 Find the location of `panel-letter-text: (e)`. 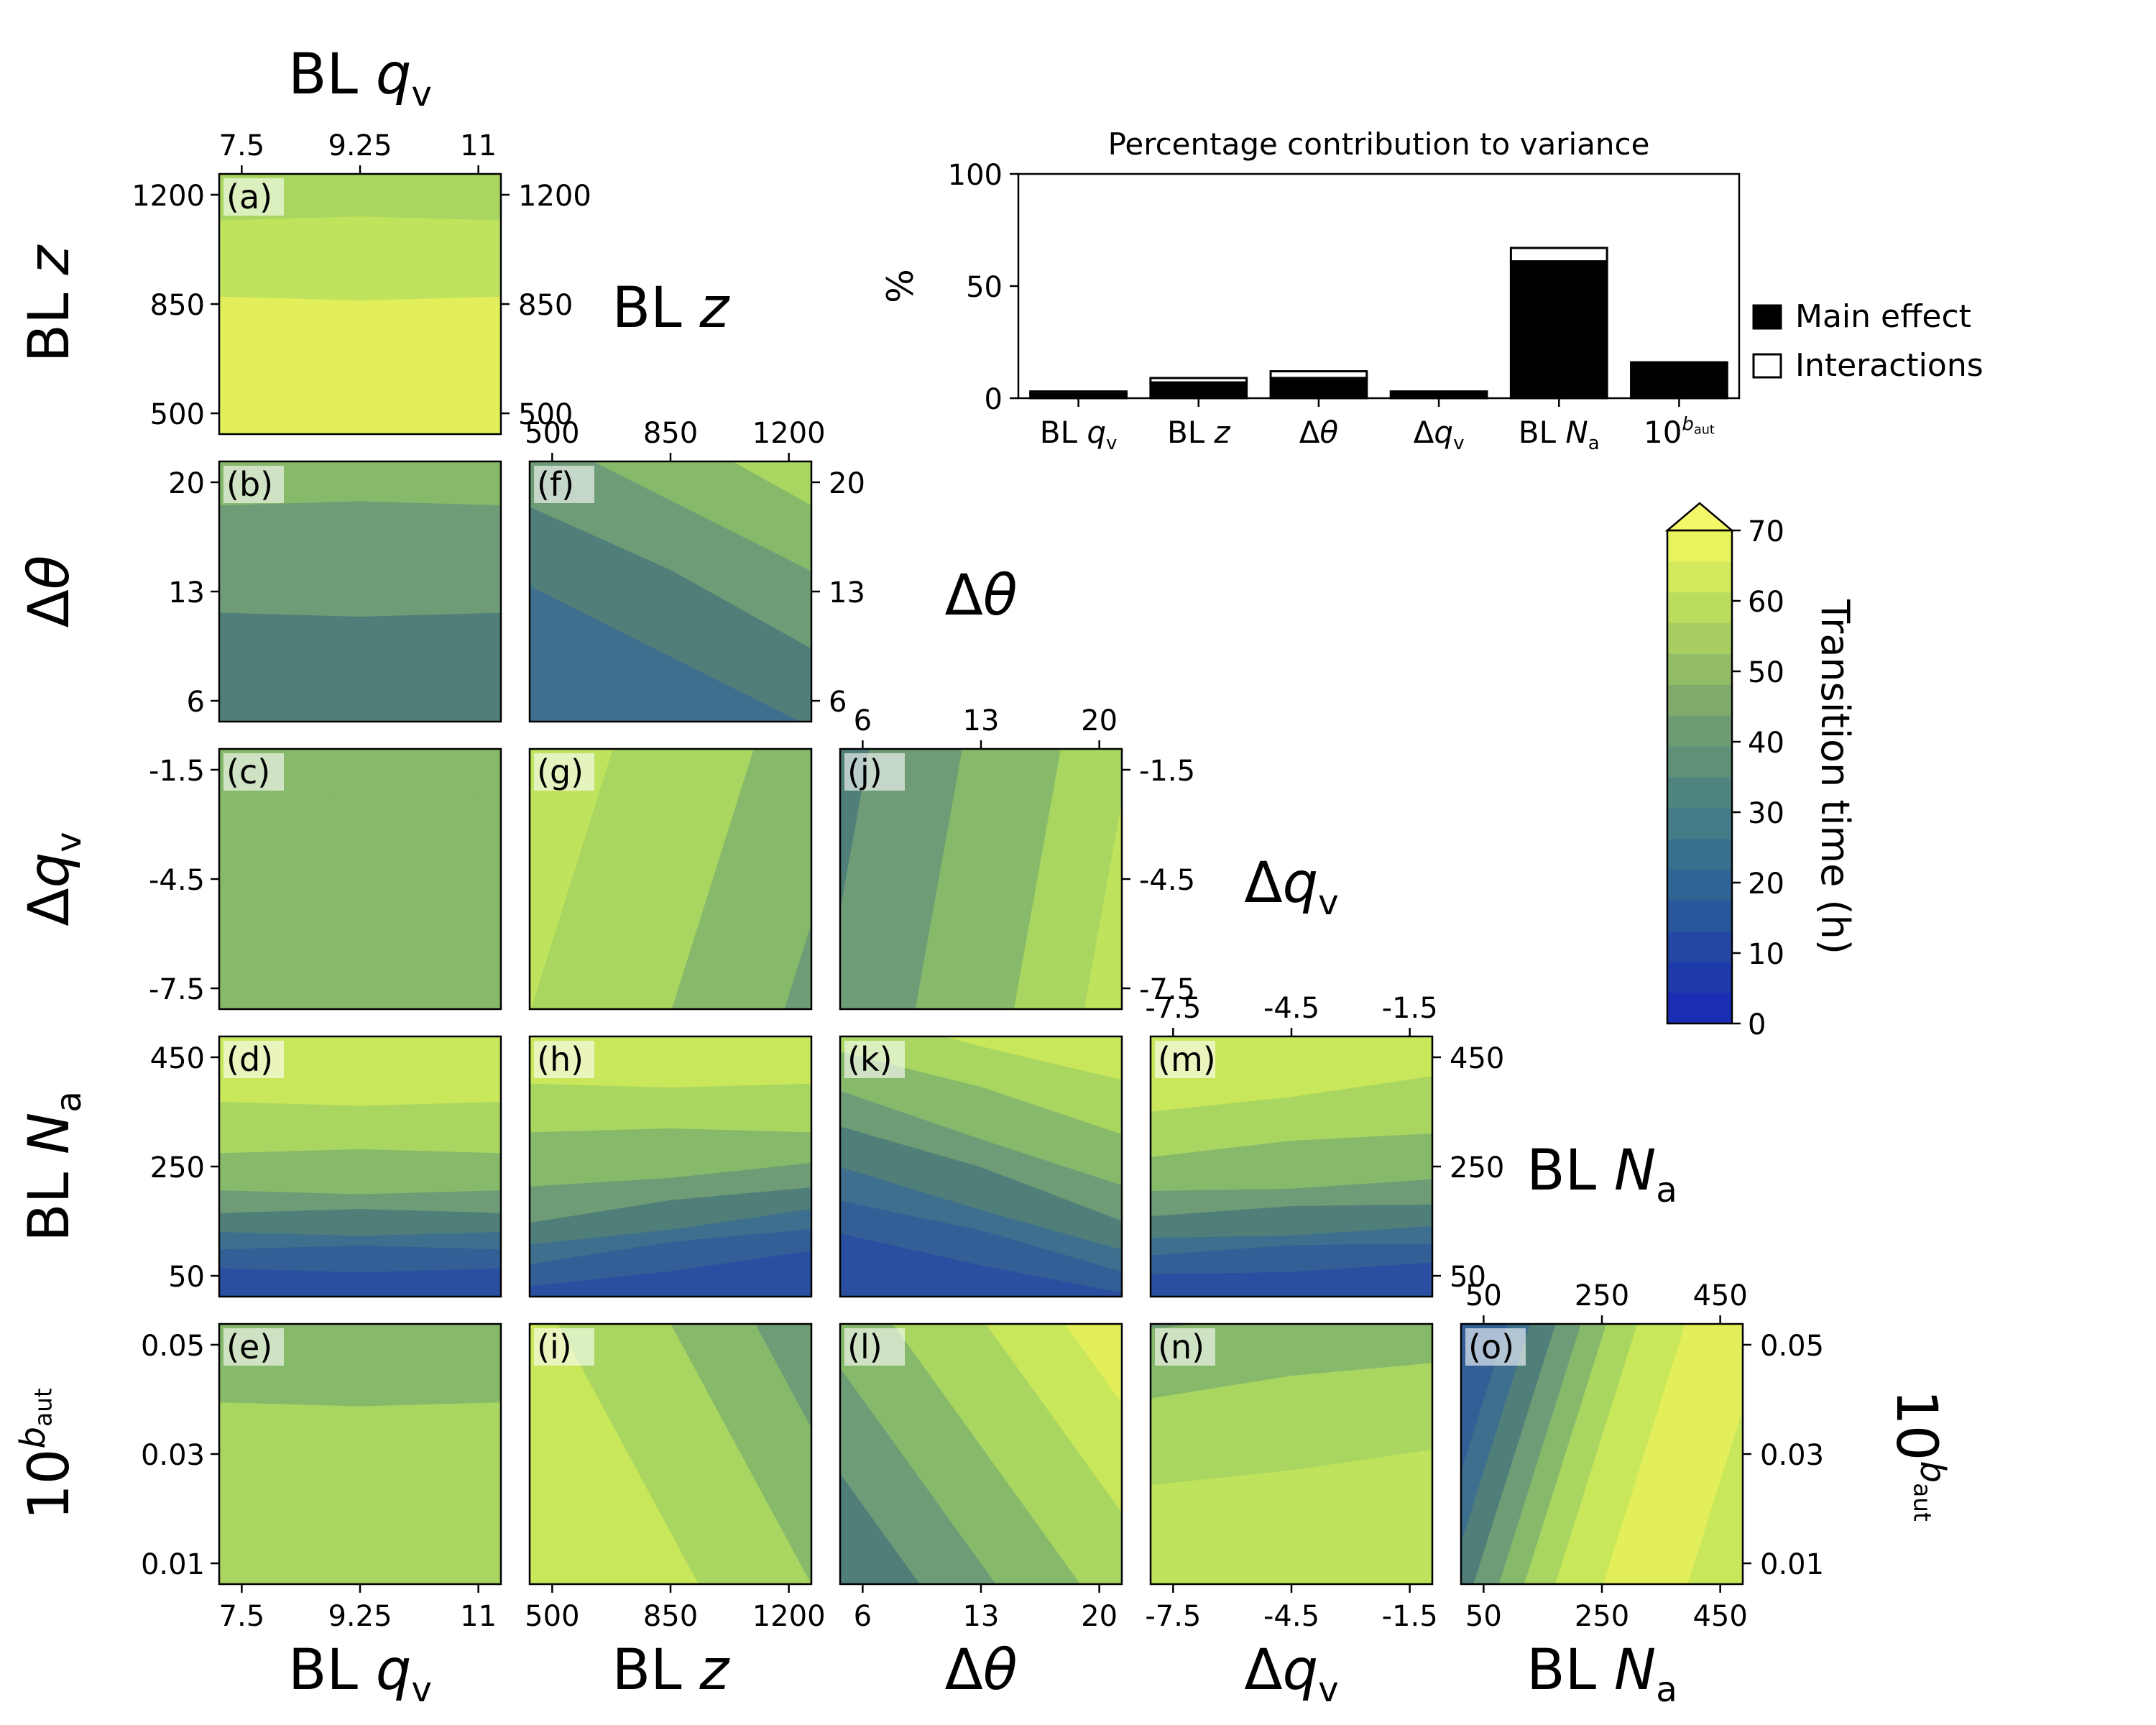

panel-letter-text: (e) is located at coordinates (249, 1347).